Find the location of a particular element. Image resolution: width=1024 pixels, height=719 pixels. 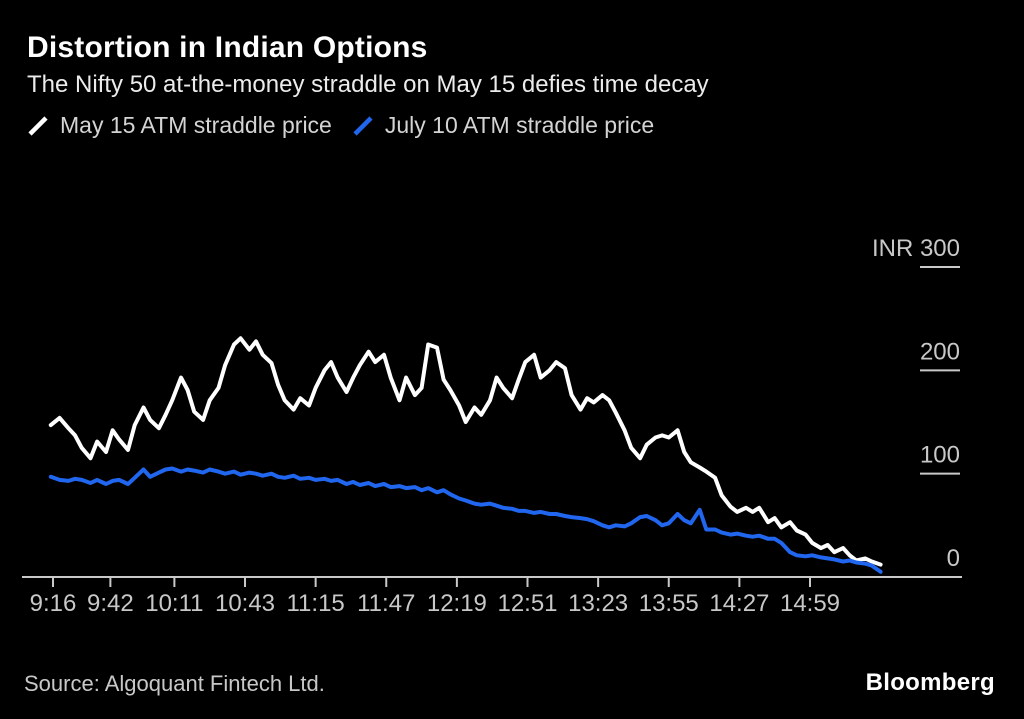

x-tick-label: 10:11 is located at coordinates (174, 603).